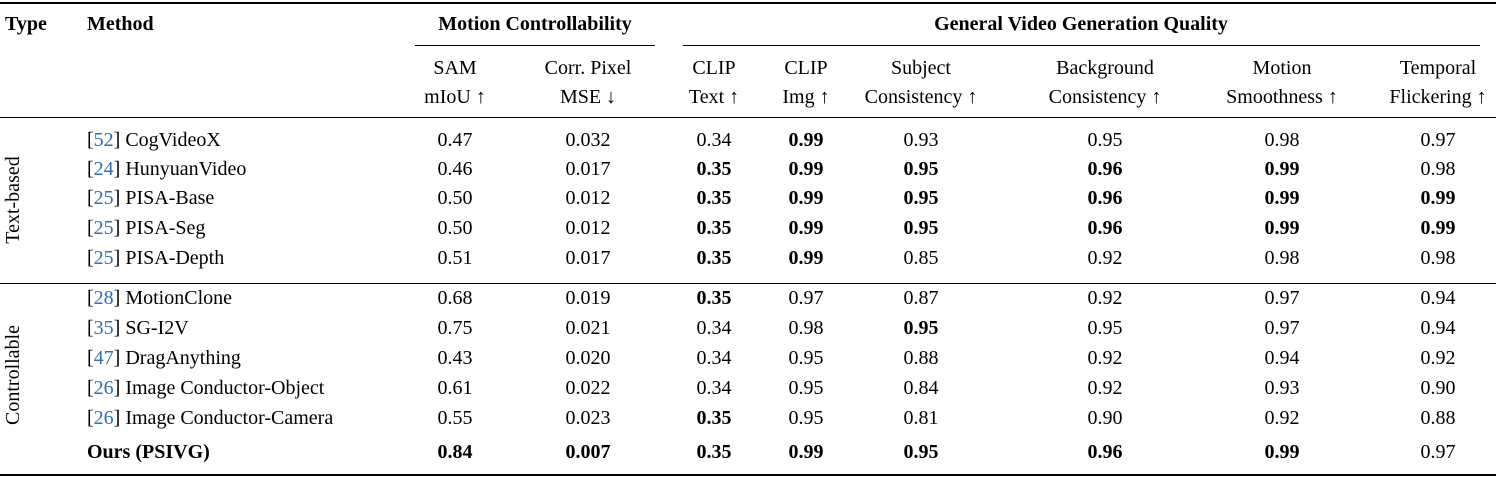  What do you see at coordinates (103, 358) in the screenshot?
I see `cite-number: 47` at bounding box center [103, 358].